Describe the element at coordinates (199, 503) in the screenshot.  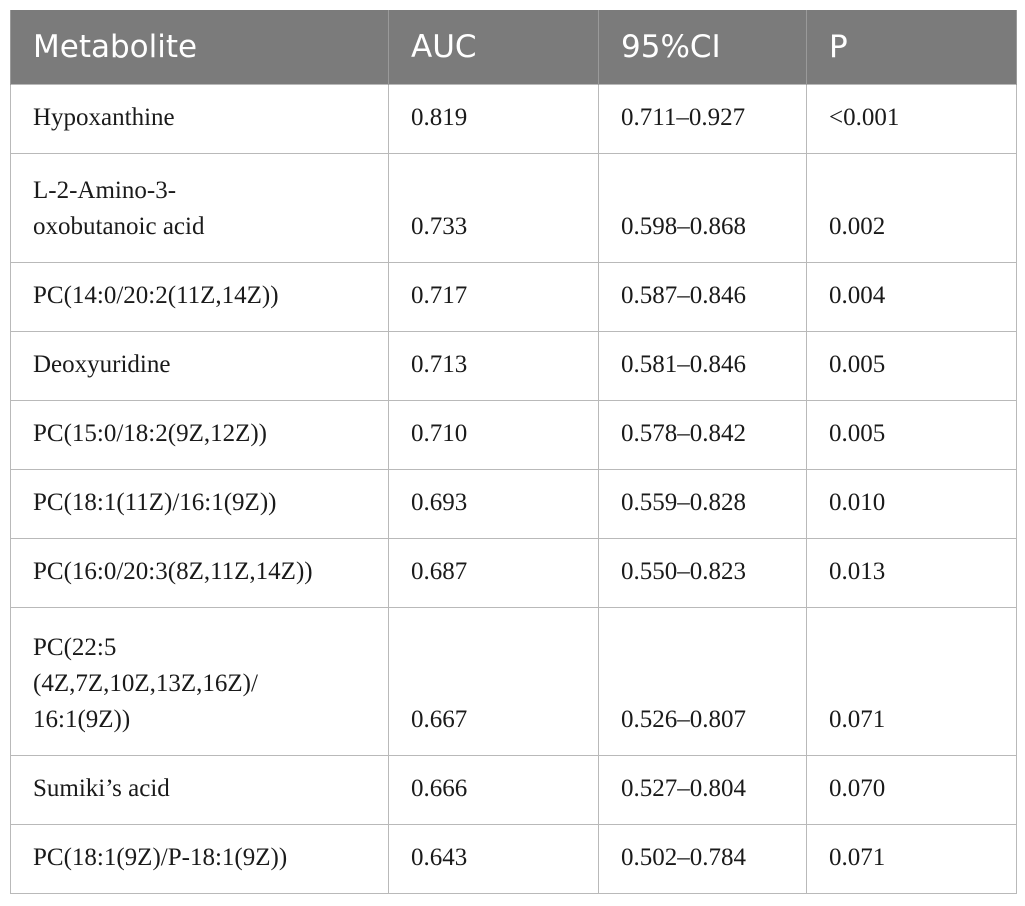
I see `cell-metabolite: PC(18:1(11Z)/16:1(9Z))` at that location.